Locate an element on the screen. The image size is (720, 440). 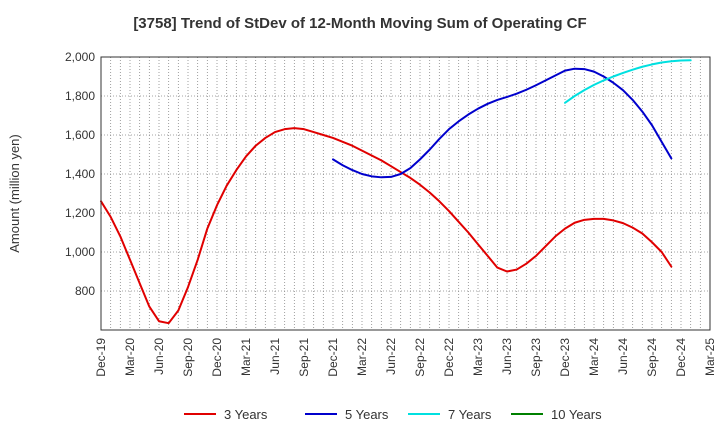
x-tick-label: Dec-23 is located at coordinates (565, 357).